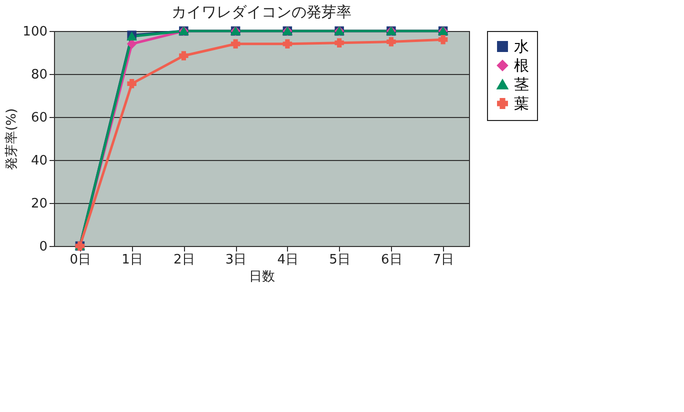  I want to click on y-tick-label: 0, so click(43, 247).